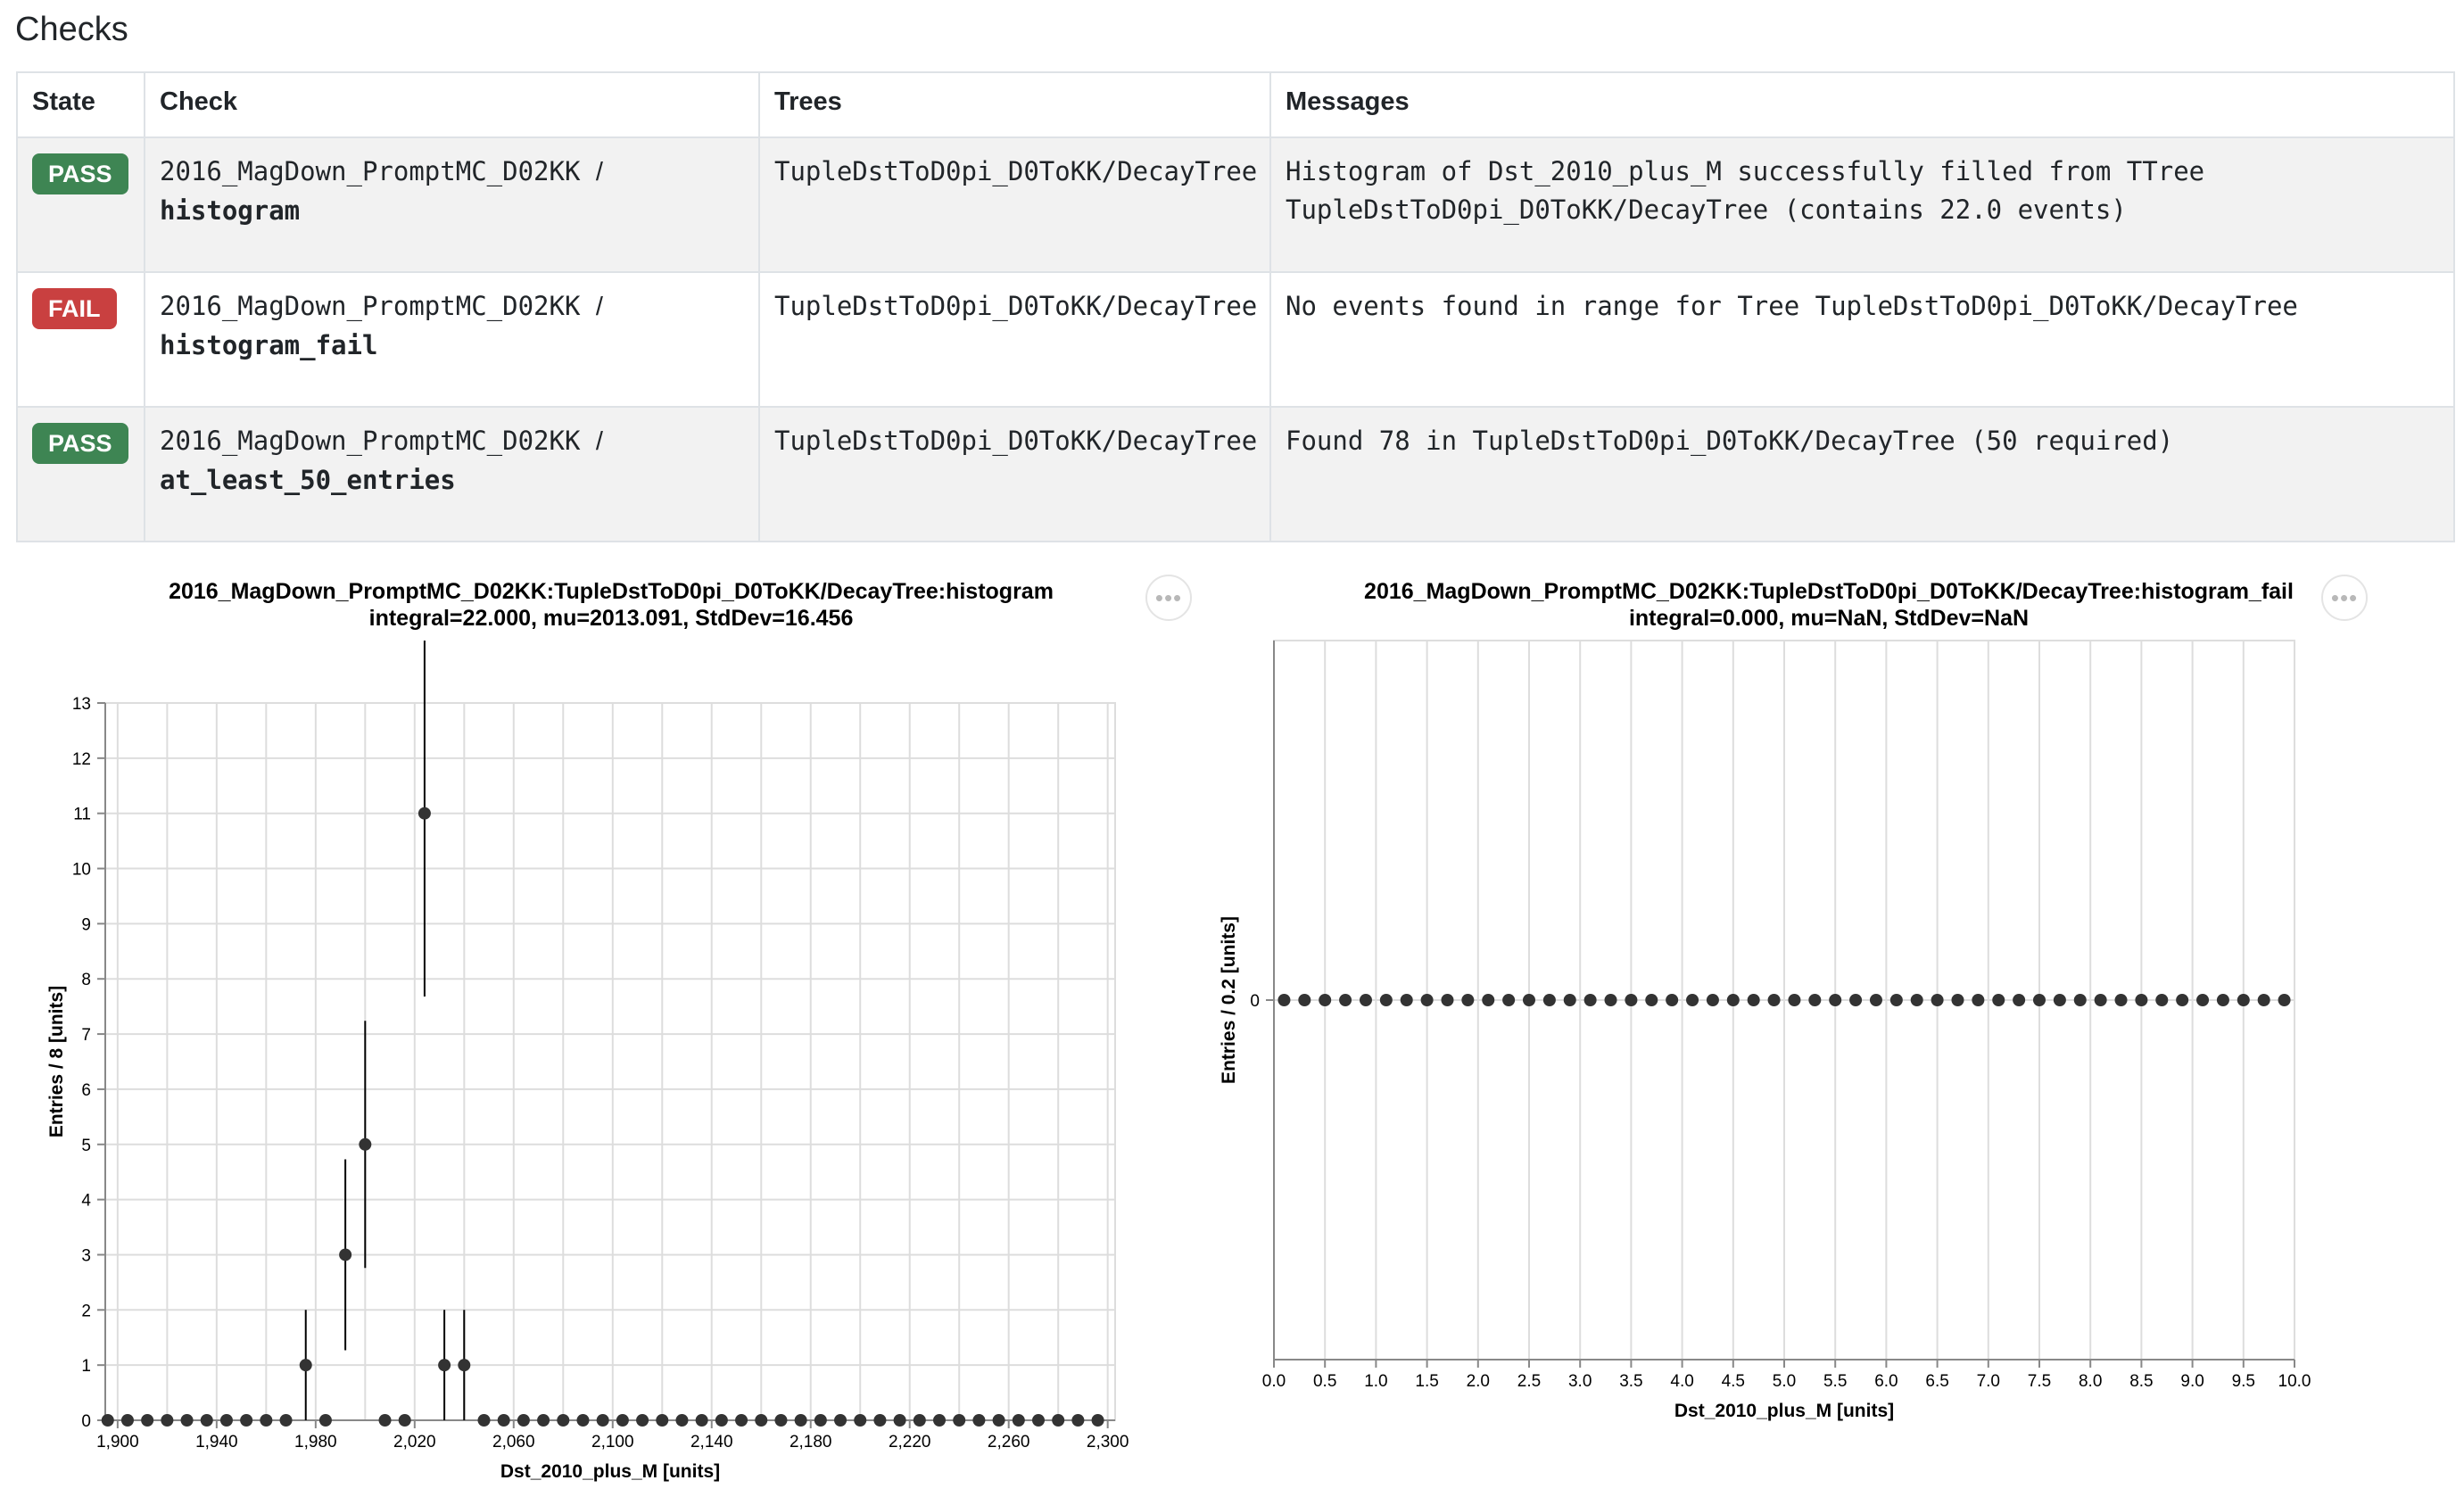 The image size is (2464, 1497). What do you see at coordinates (1479, 1381) in the screenshot?
I see `x-tick-label: 2.0` at bounding box center [1479, 1381].